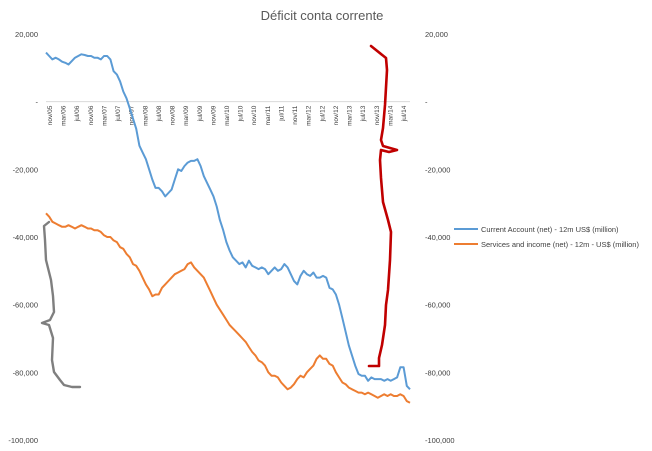 Image resolution: width=652 pixels, height=451 pixels. Describe the element at coordinates (213, 115) in the screenshot. I see `x-tick-label: nov/09` at that location.